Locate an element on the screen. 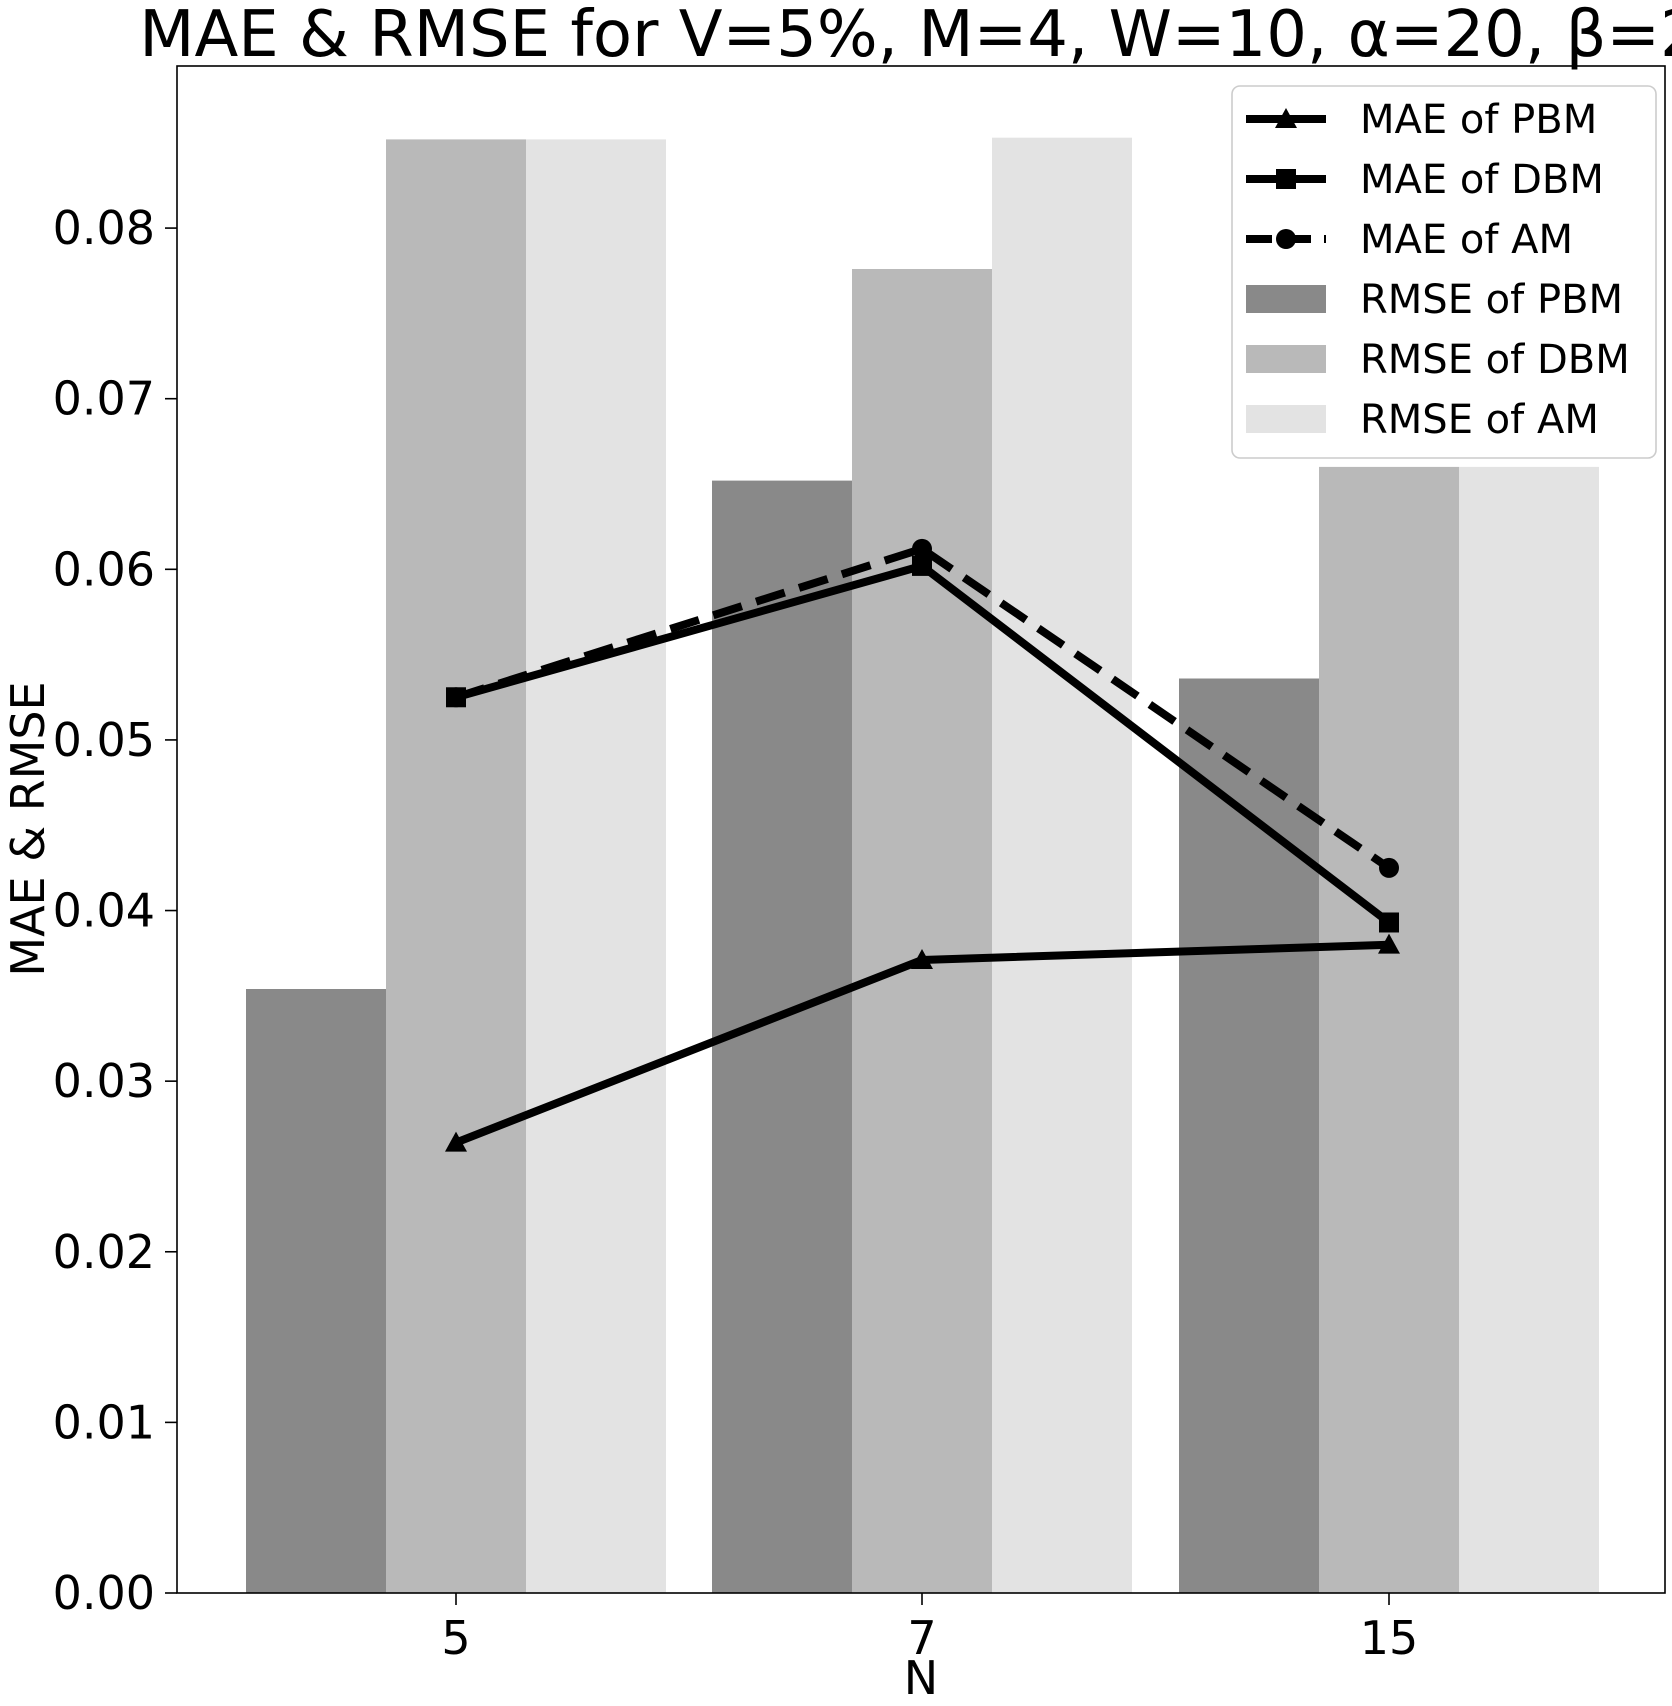  legend-box is located at coordinates (1444, 272).